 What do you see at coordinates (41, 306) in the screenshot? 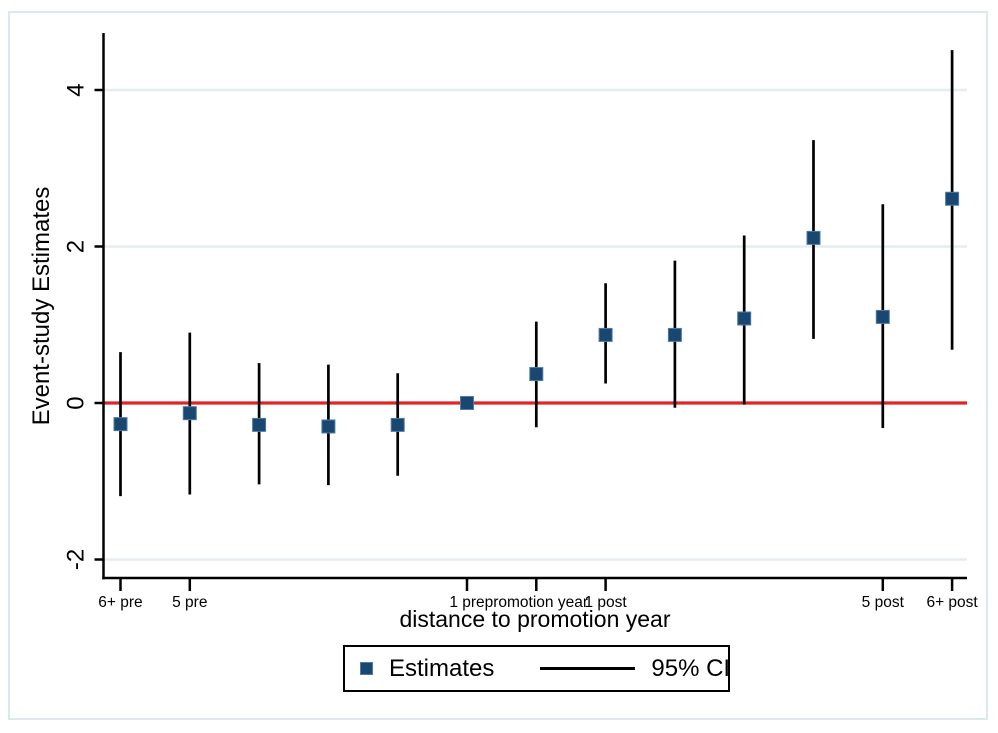
I see `y-axis-title: Event-study Estimates` at bounding box center [41, 306].